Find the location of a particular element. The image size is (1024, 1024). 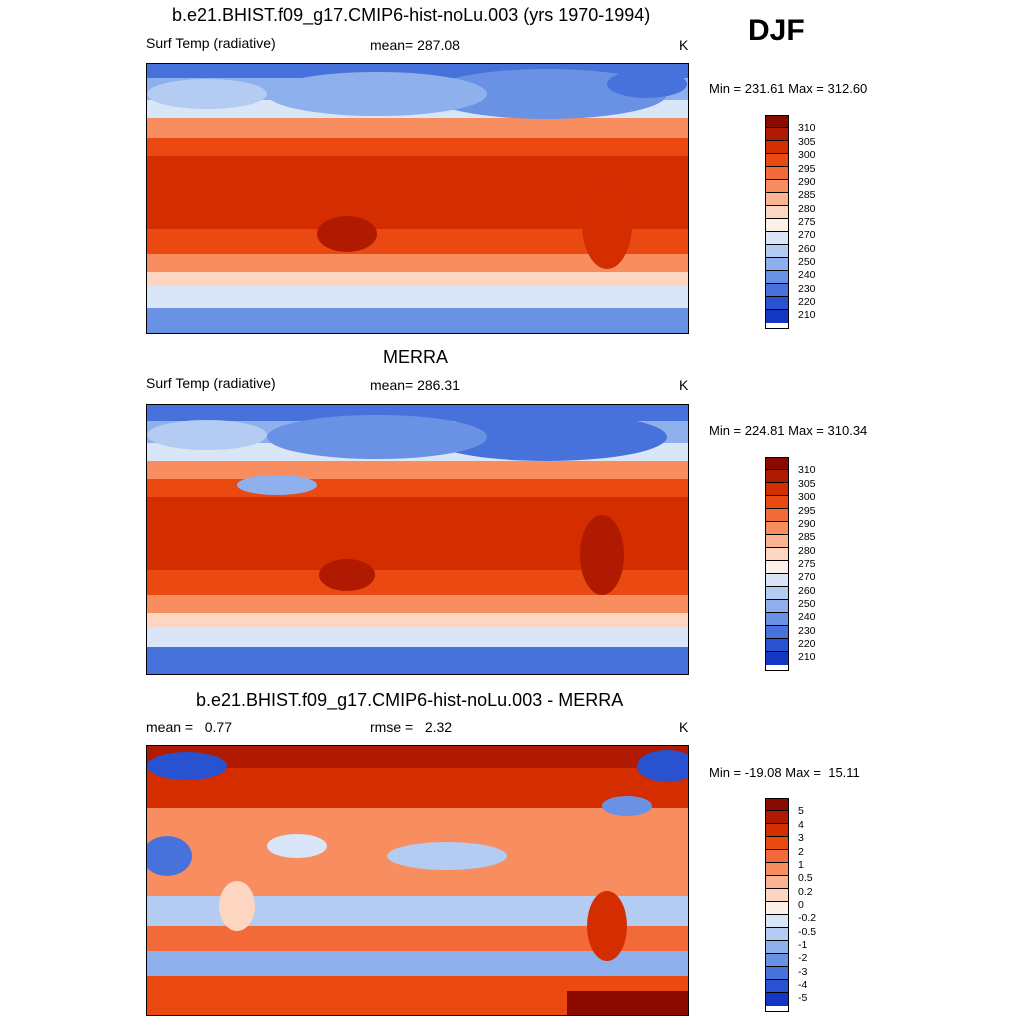

panel-1-colorbar-tick: 290 is located at coordinates (807, 182).